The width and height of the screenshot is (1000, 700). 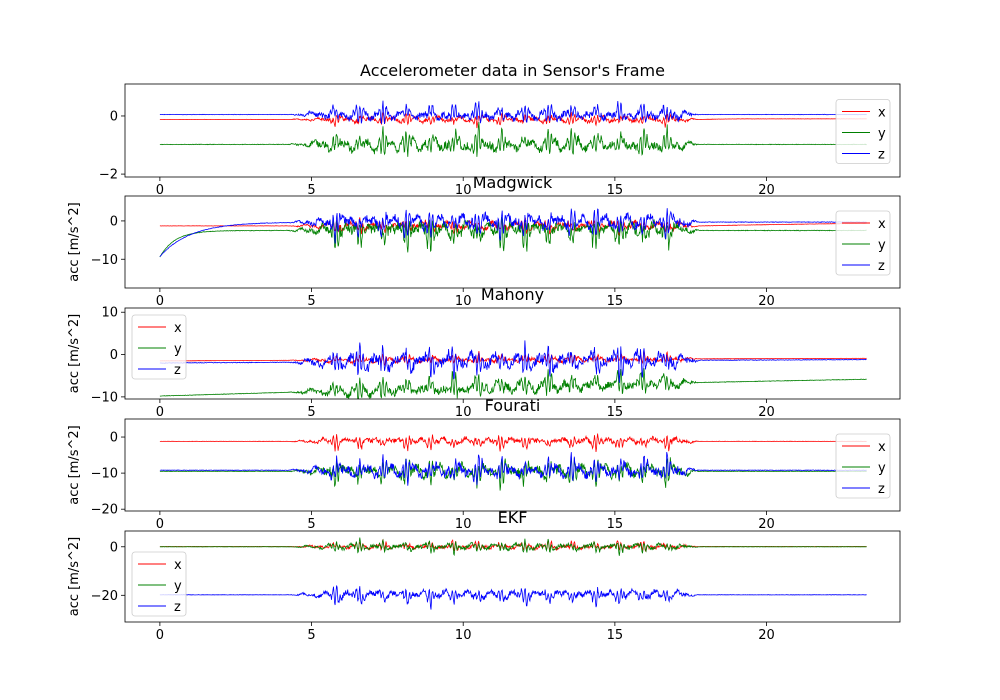 What do you see at coordinates (512, 70) in the screenshot?
I see `subplot-title: Accelerometer data in Sensor's Frame` at bounding box center [512, 70].